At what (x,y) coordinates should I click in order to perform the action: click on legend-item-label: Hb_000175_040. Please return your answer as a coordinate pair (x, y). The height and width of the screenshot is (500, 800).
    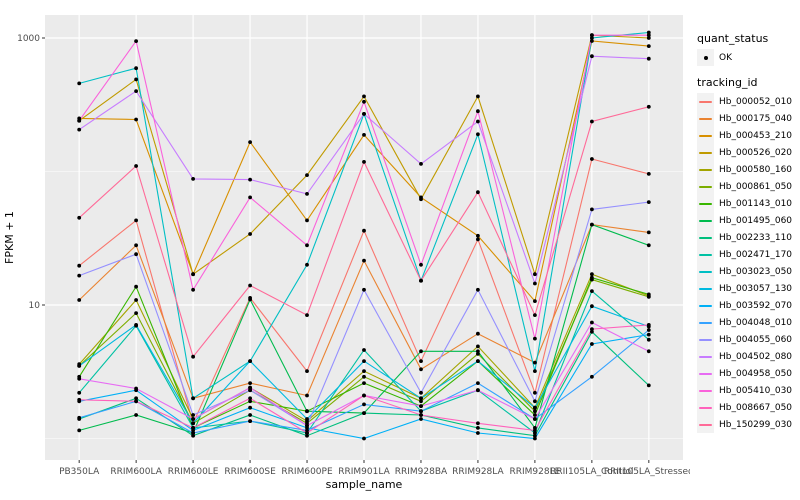
    Looking at the image, I should click on (756, 118).